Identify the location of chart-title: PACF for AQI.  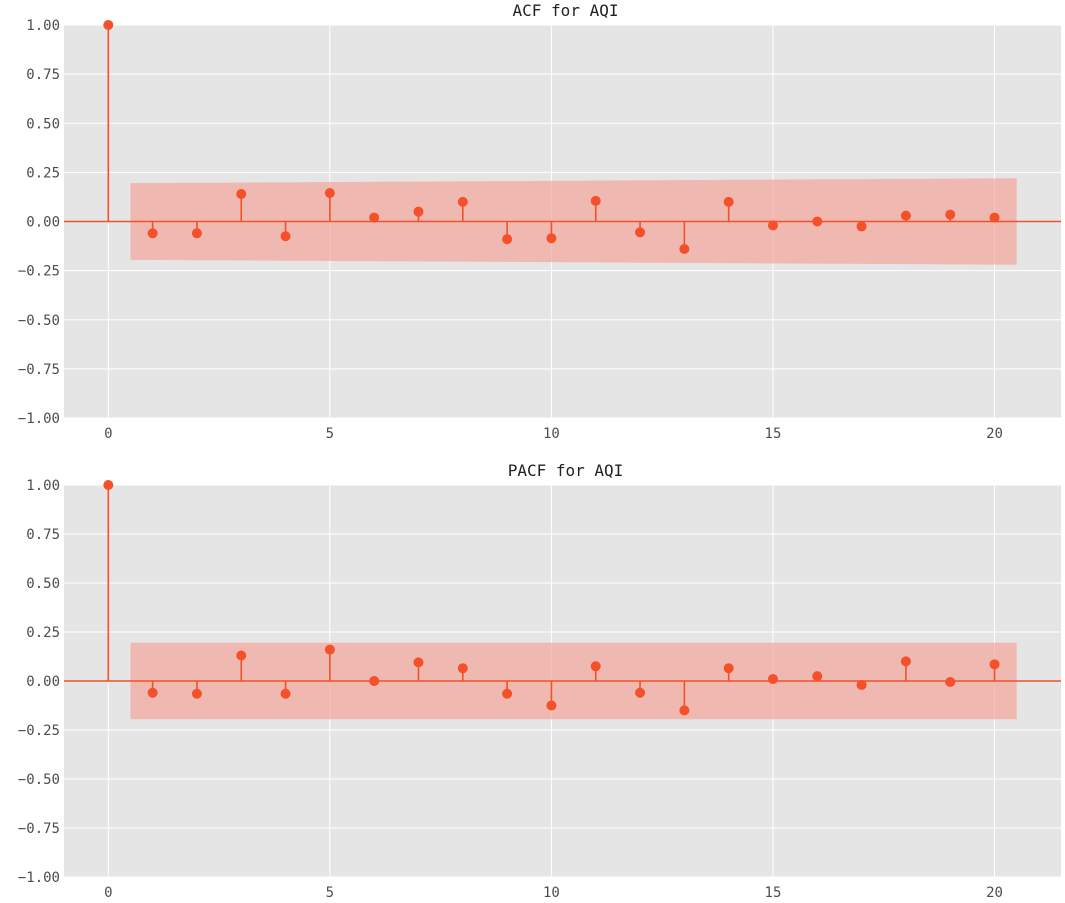
(566, 470).